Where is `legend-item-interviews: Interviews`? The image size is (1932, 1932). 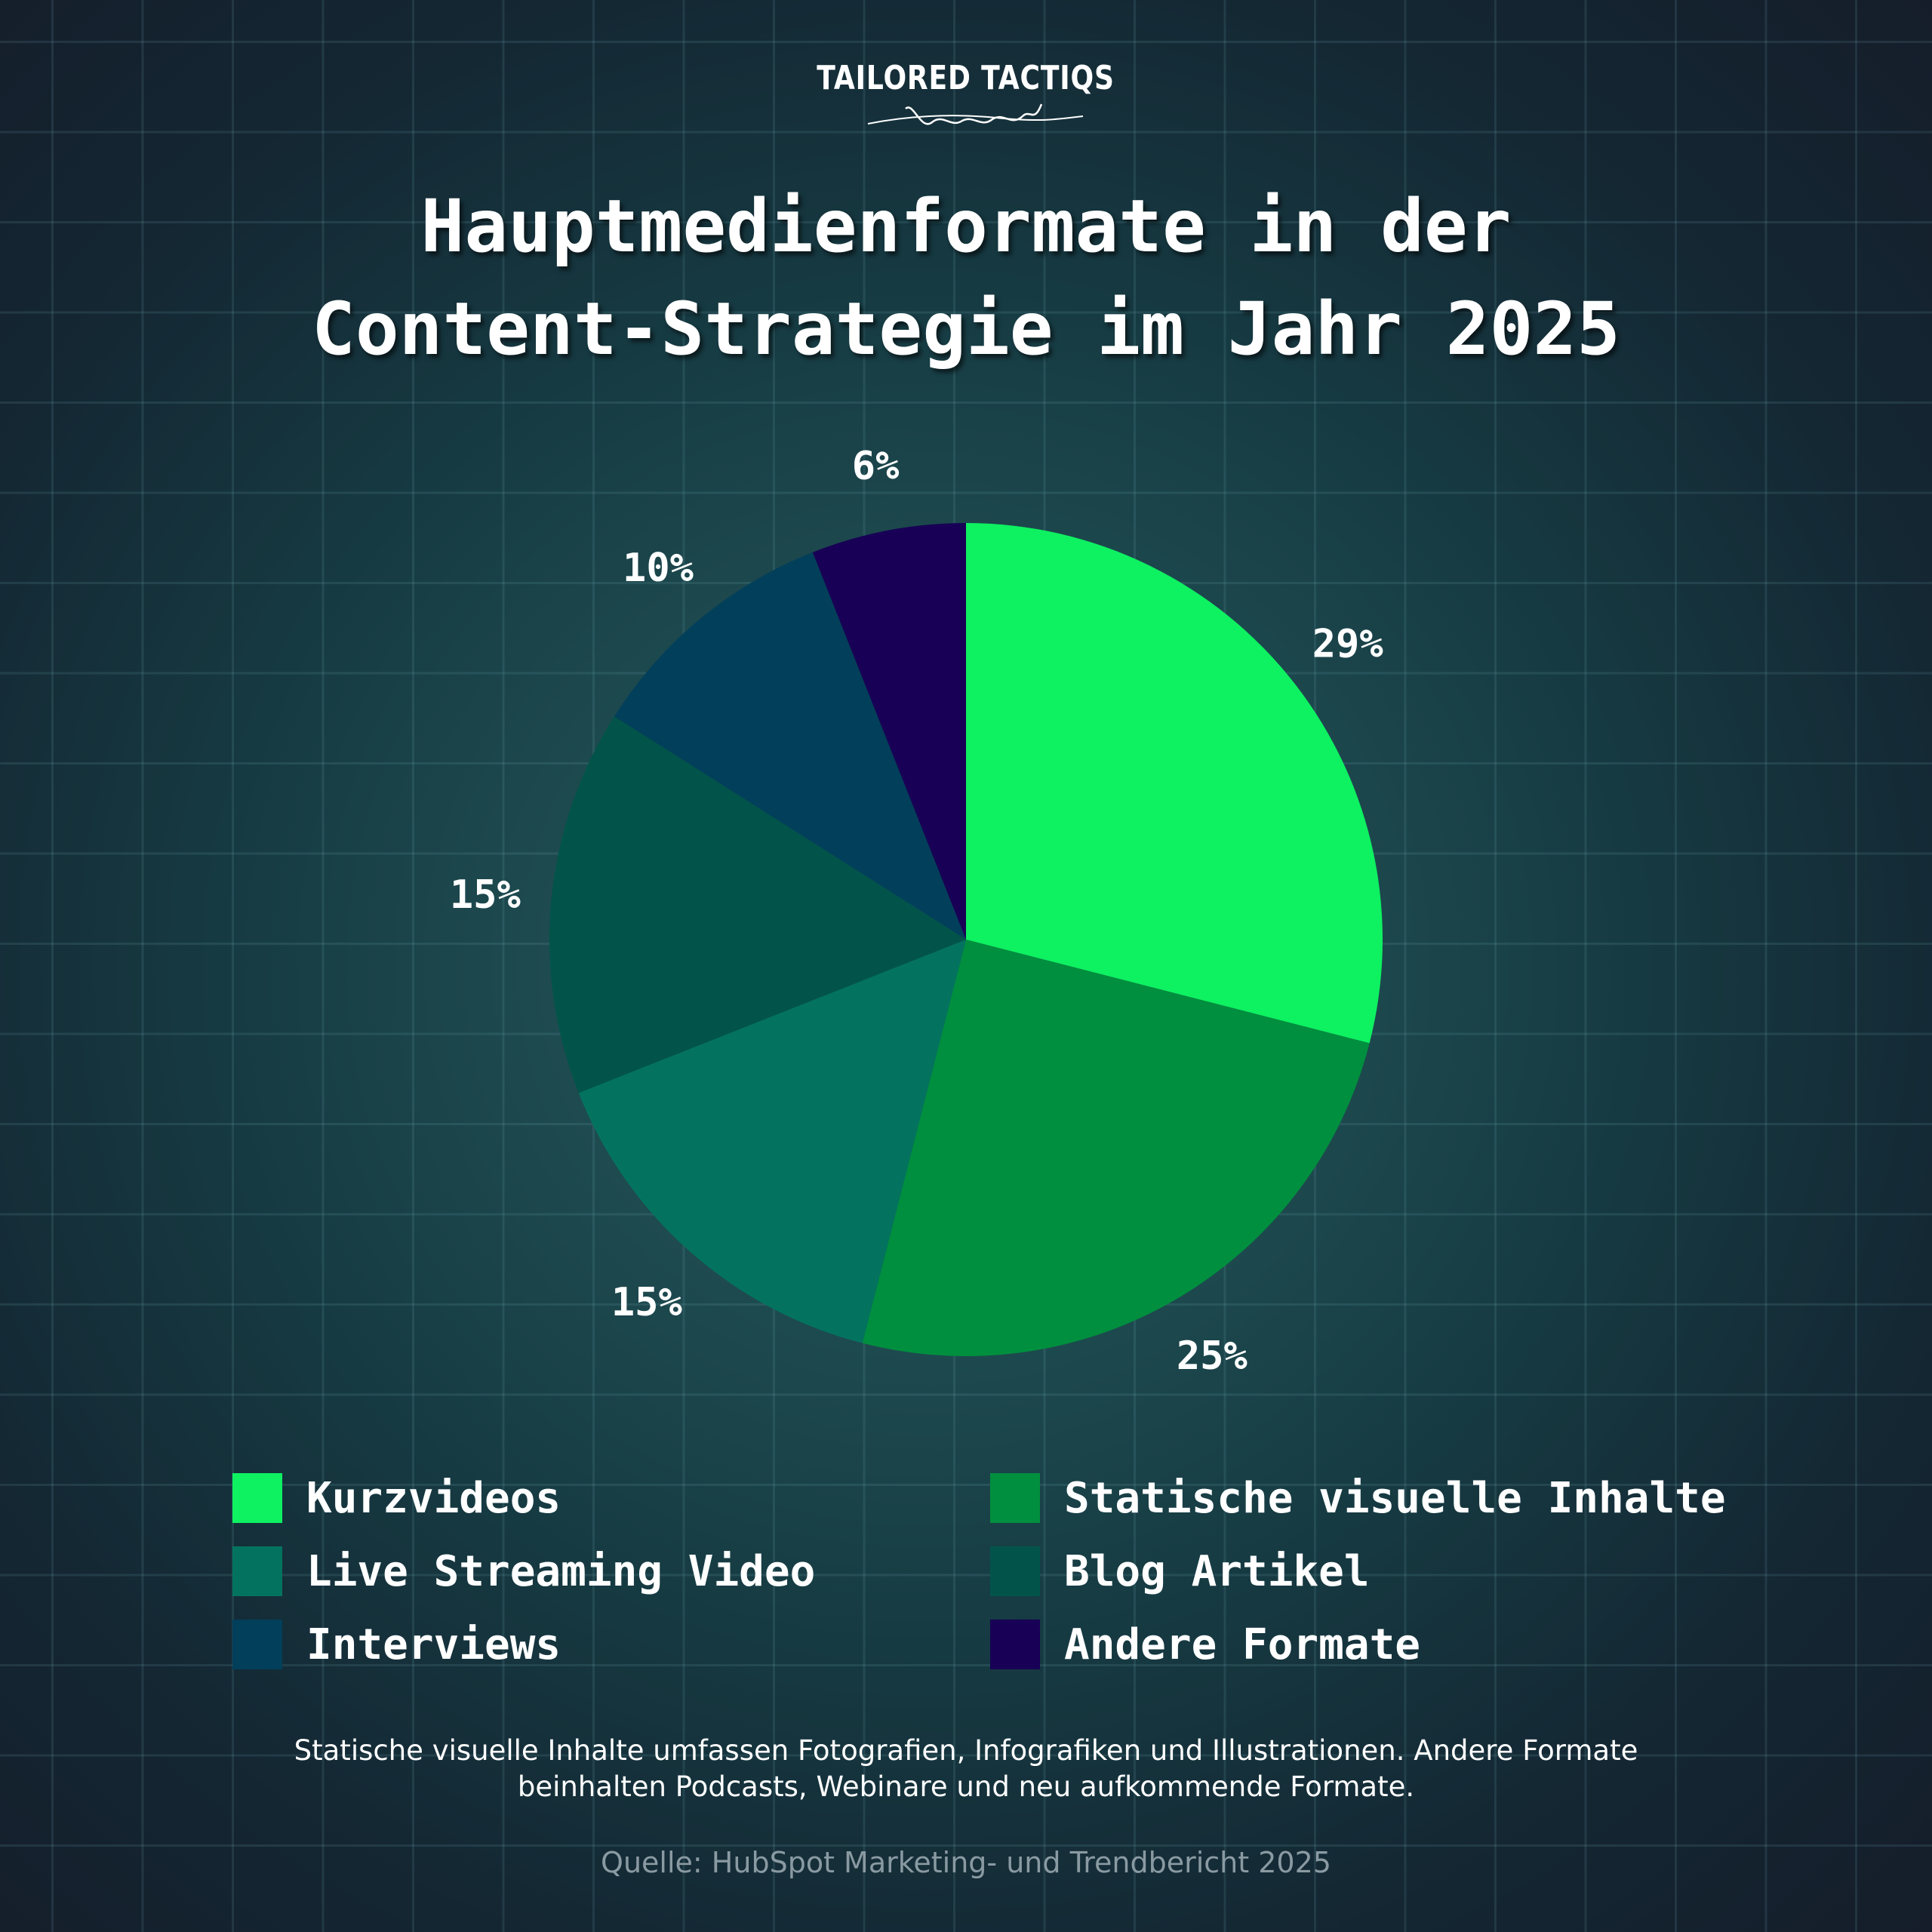 legend-item-interviews: Interviews is located at coordinates (396, 1644).